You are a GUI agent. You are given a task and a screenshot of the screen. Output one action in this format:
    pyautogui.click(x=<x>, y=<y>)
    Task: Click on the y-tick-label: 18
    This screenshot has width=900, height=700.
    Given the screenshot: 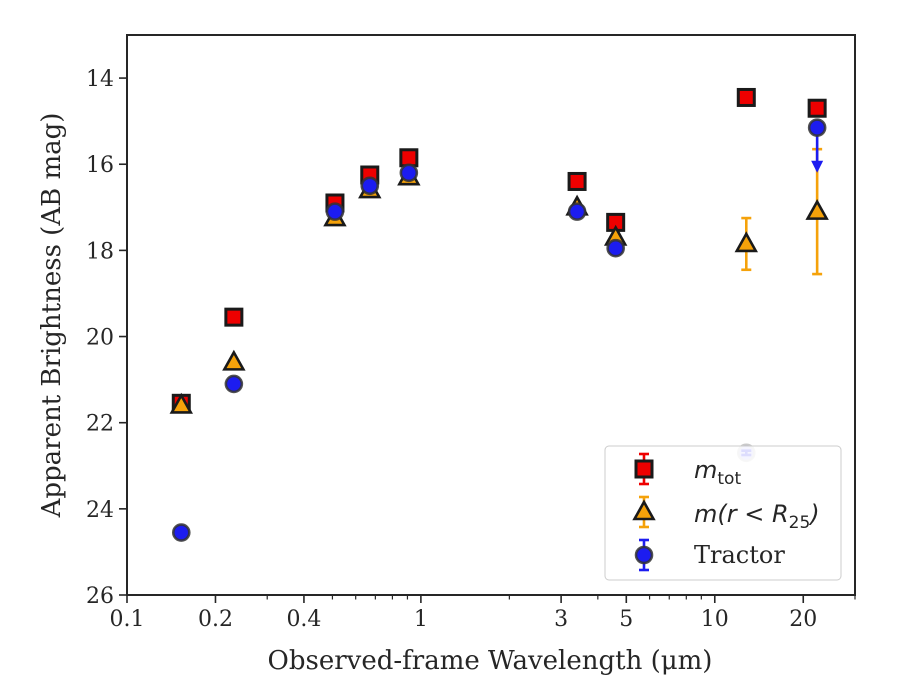 What is the action you would take?
    pyautogui.click(x=100, y=251)
    